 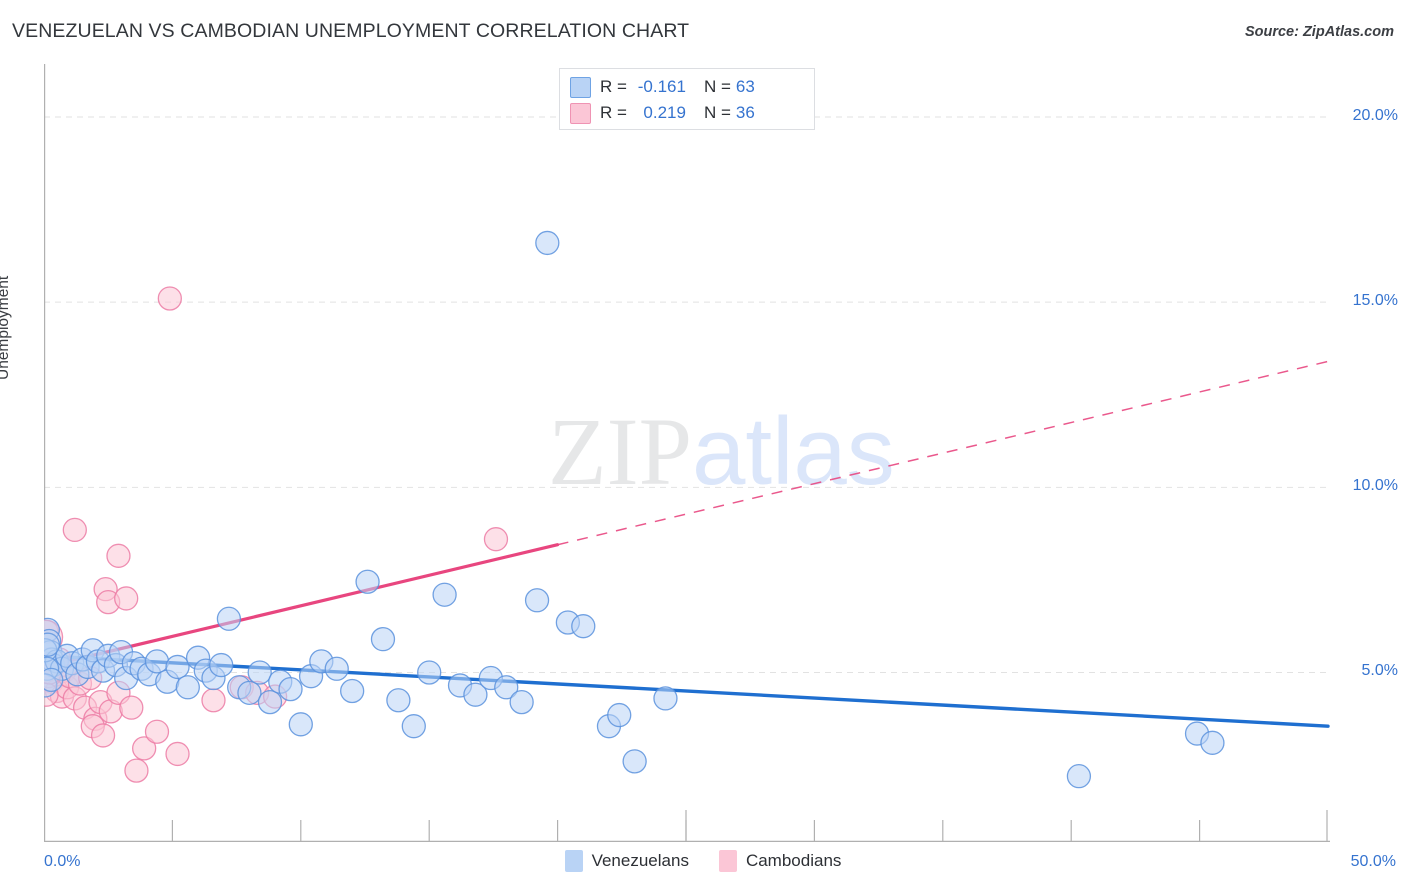 I want to click on x-axis-max-label: 50.0%, so click(x=1373, y=861).